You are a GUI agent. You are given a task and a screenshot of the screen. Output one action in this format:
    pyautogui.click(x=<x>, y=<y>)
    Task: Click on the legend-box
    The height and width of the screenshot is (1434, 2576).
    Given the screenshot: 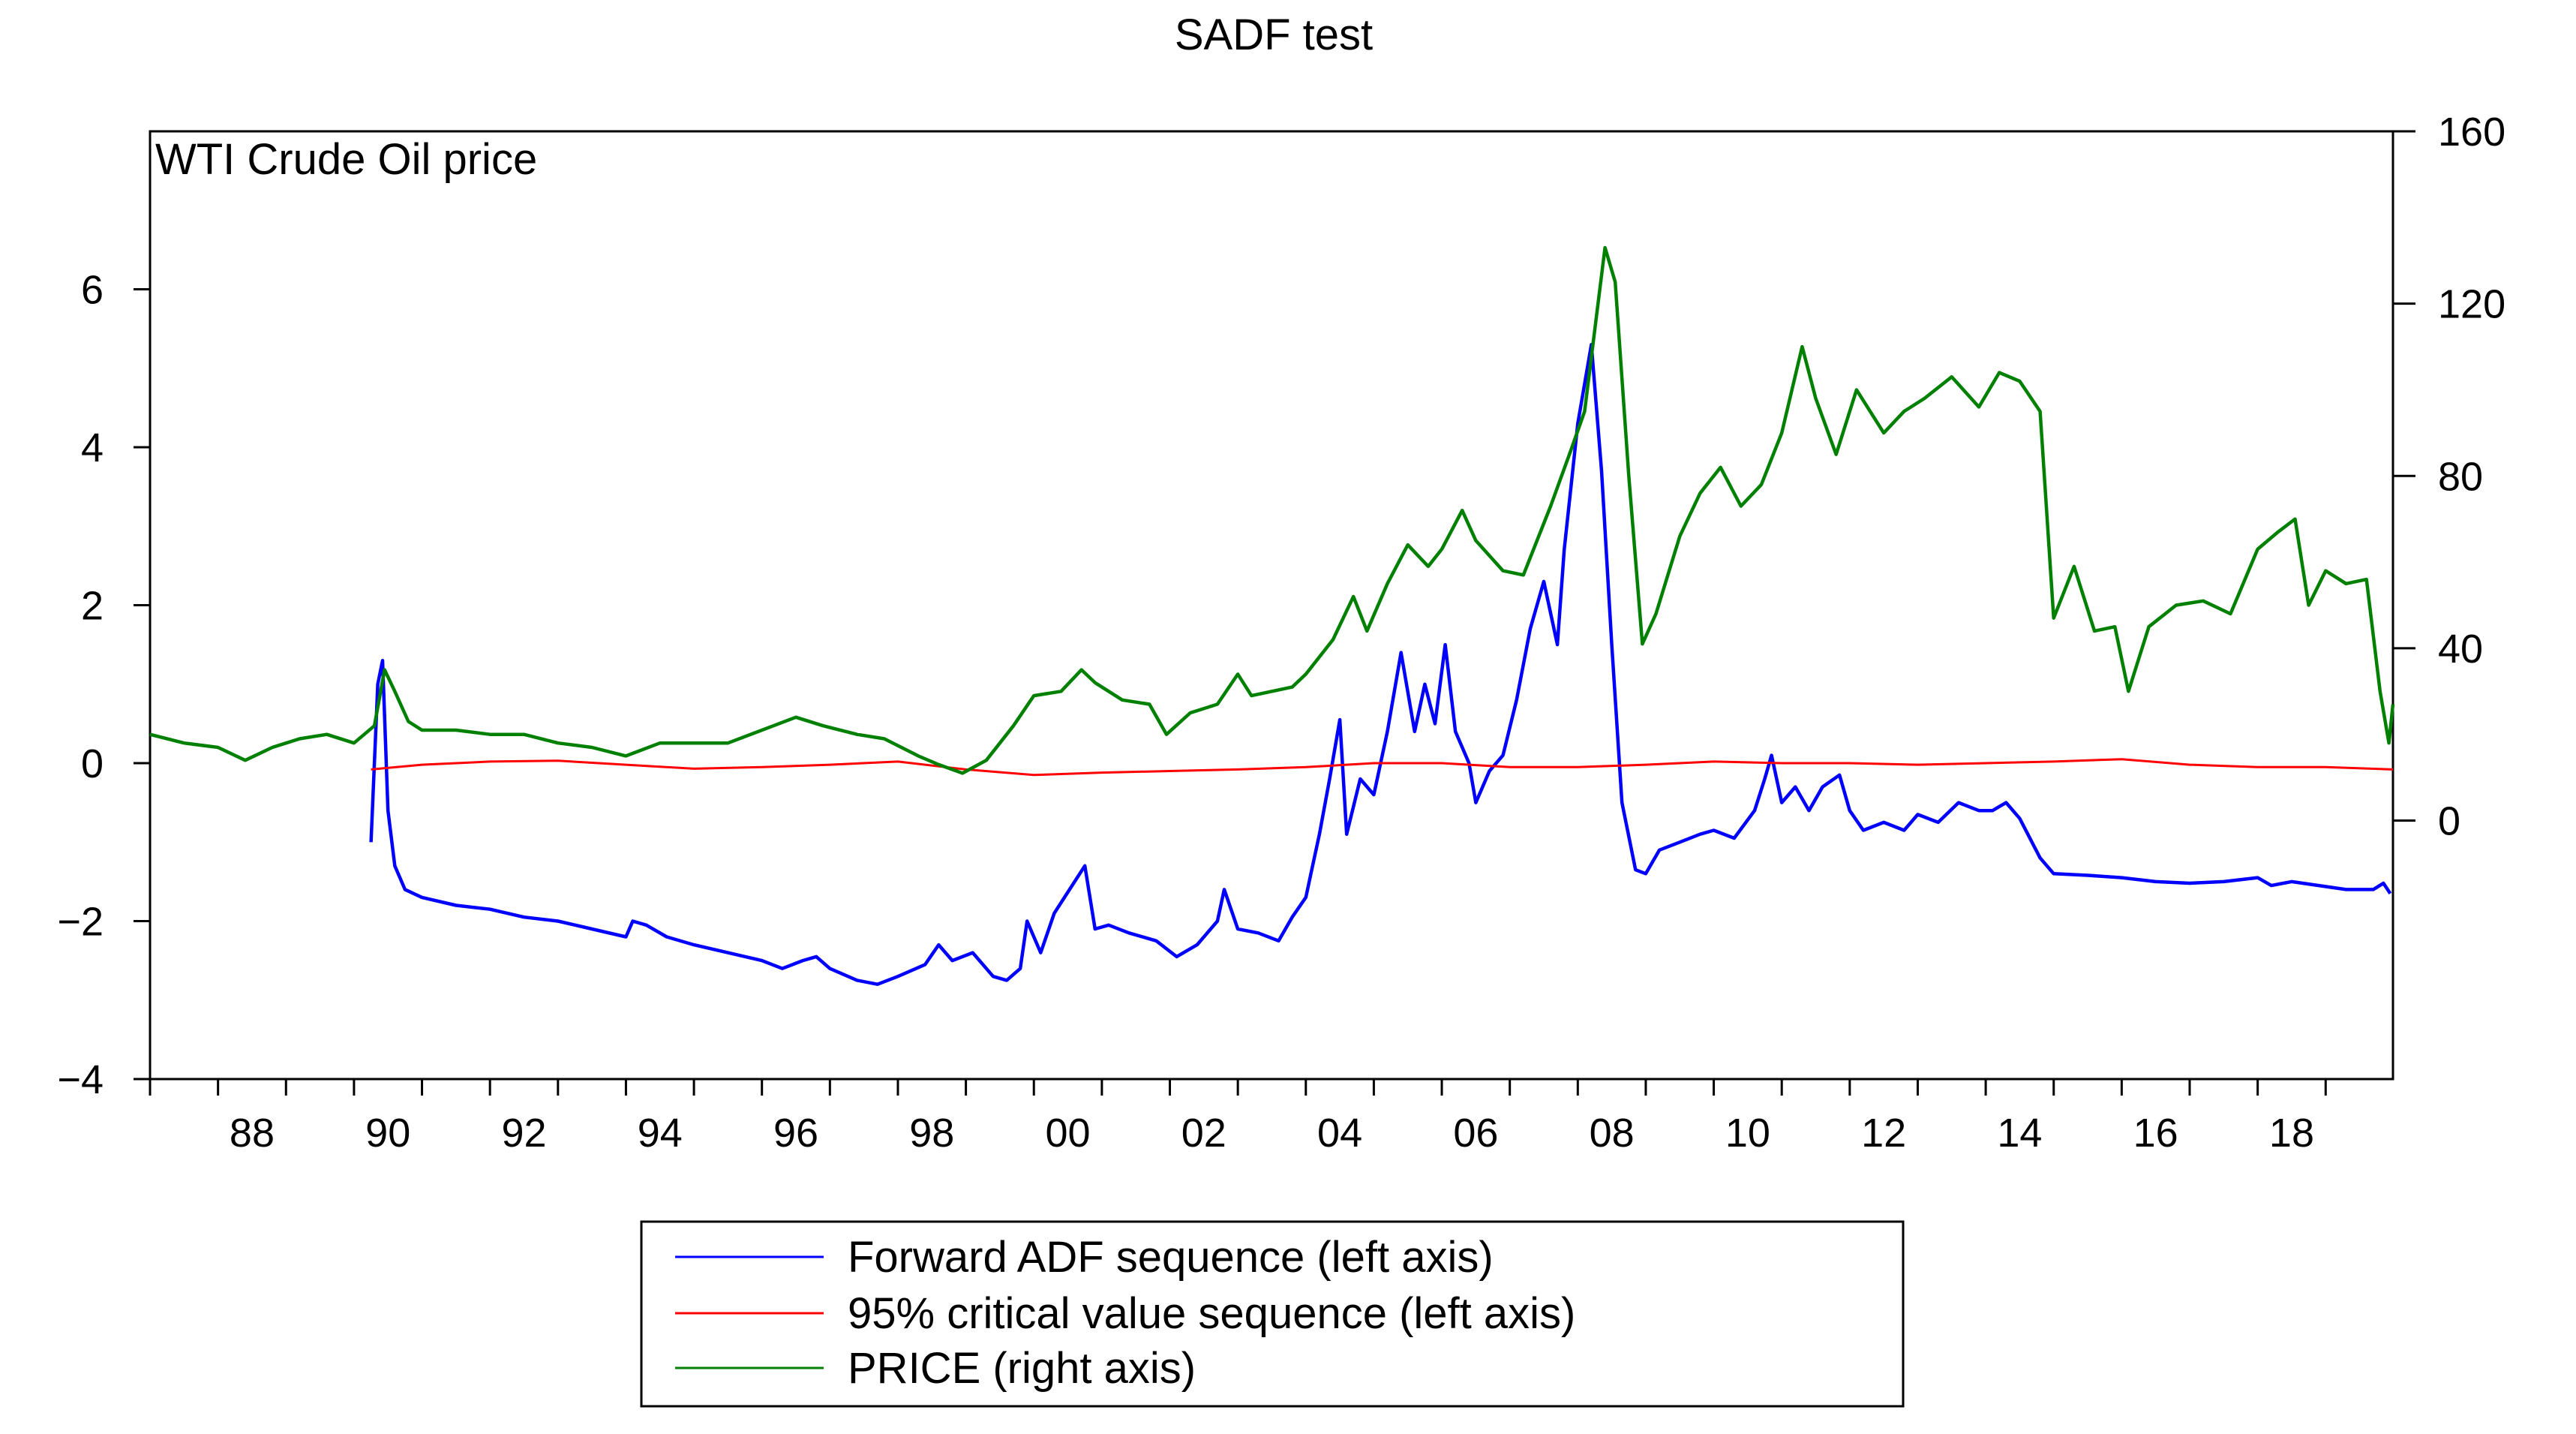 What is the action you would take?
    pyautogui.click(x=1272, y=1314)
    